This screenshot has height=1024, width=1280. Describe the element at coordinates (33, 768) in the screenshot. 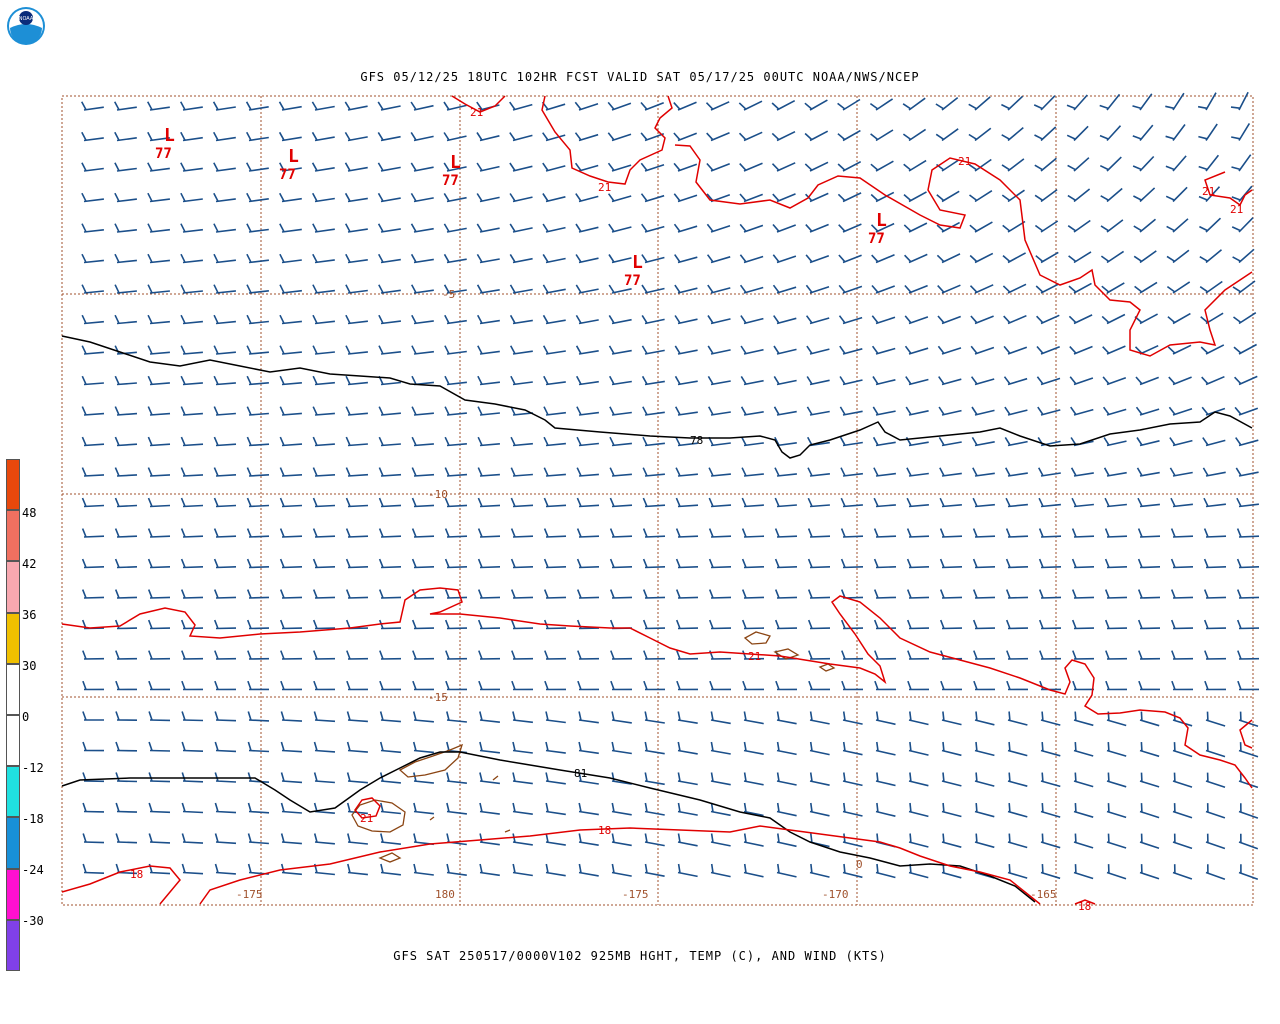

I see `colorbar-label: -12` at that location.